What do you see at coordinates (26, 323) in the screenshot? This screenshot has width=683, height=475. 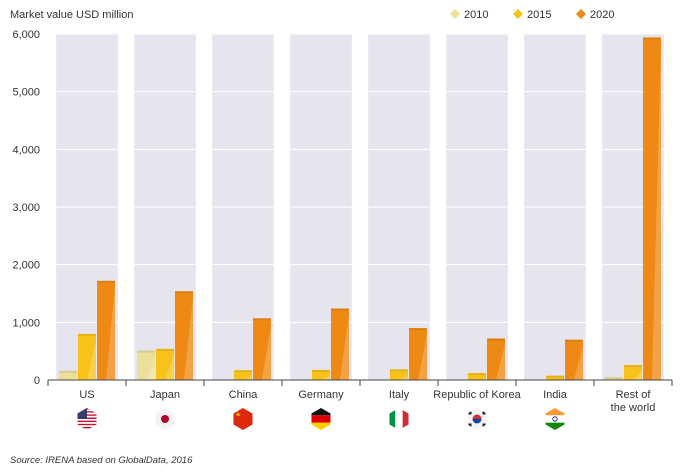 I see `y-tick-label: 1,000` at bounding box center [26, 323].